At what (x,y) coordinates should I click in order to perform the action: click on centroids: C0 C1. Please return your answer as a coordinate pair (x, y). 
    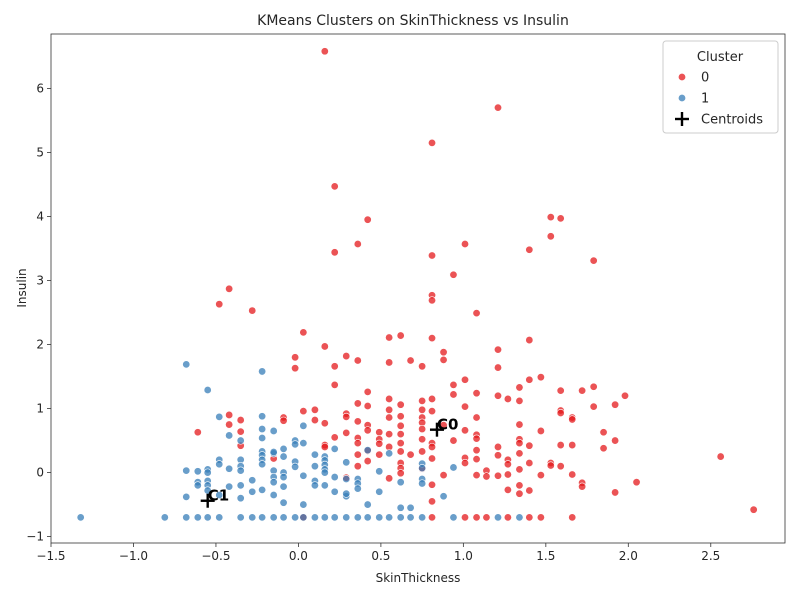
    Looking at the image, I should click on (329, 462).